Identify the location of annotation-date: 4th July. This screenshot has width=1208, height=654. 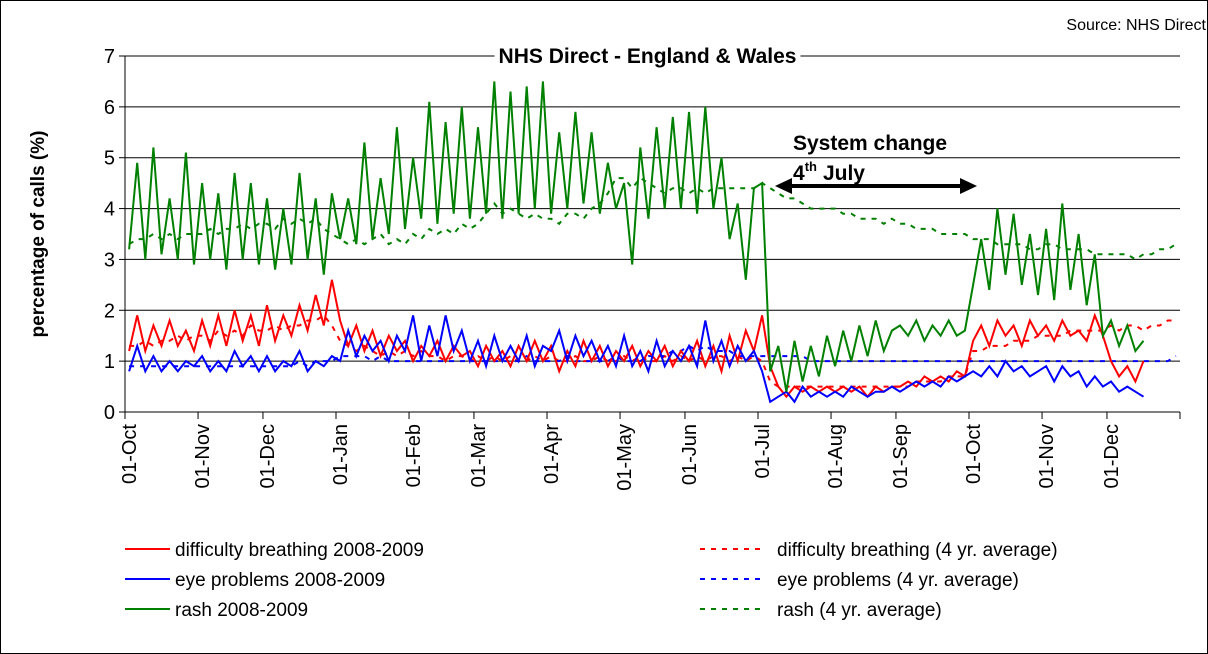
(829, 172).